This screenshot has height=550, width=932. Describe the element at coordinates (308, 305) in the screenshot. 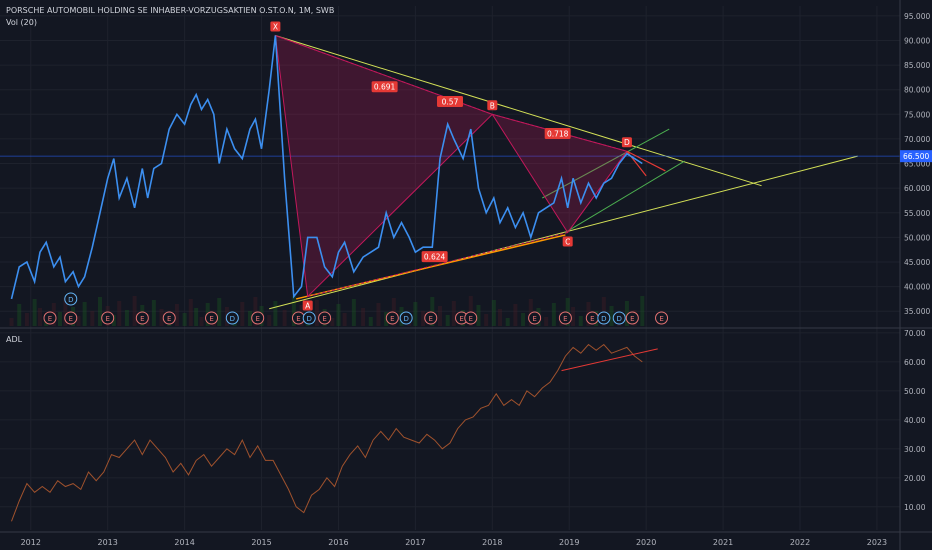

I see `pattern-point-label: A` at that location.